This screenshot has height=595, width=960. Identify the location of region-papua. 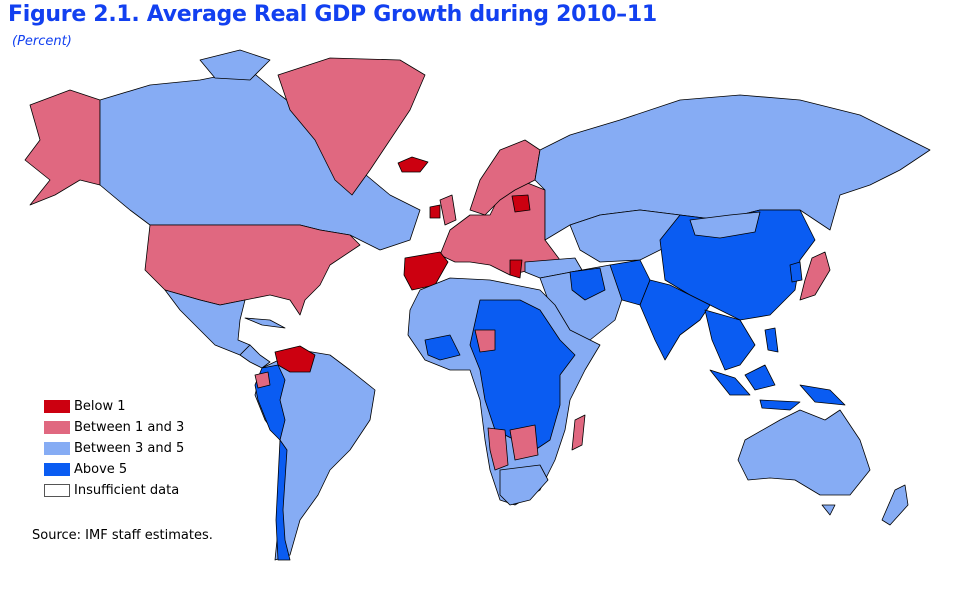
(822, 395).